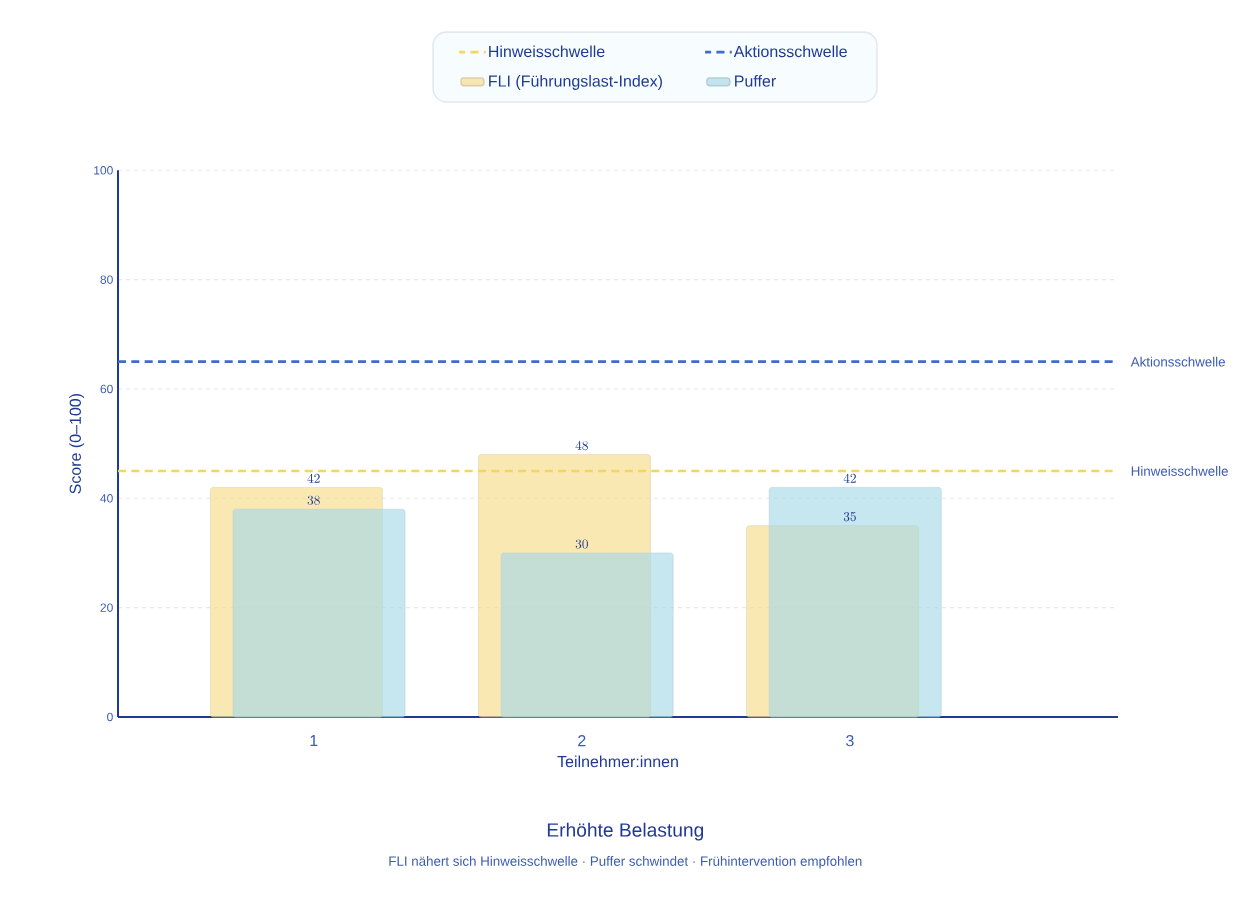 The image size is (1252, 913). What do you see at coordinates (625, 831) in the screenshot?
I see `text: Erhöhte Belastung` at bounding box center [625, 831].